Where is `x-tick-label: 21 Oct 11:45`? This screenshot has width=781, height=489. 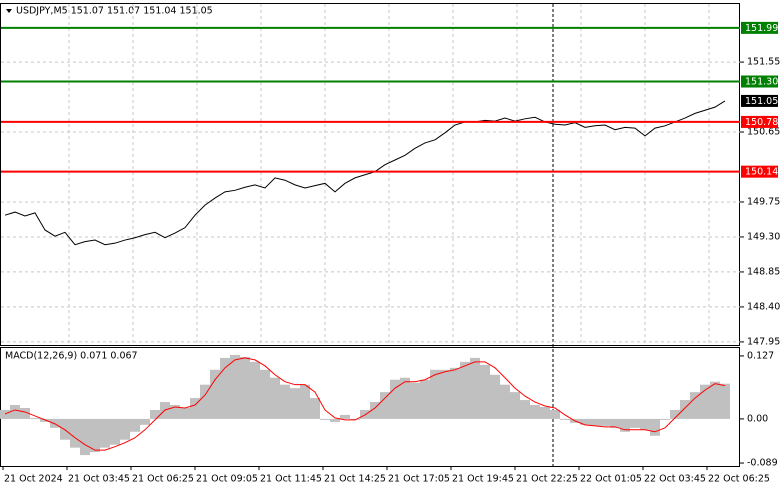 x-tick-label: 21 Oct 11:45 is located at coordinates (291, 479).